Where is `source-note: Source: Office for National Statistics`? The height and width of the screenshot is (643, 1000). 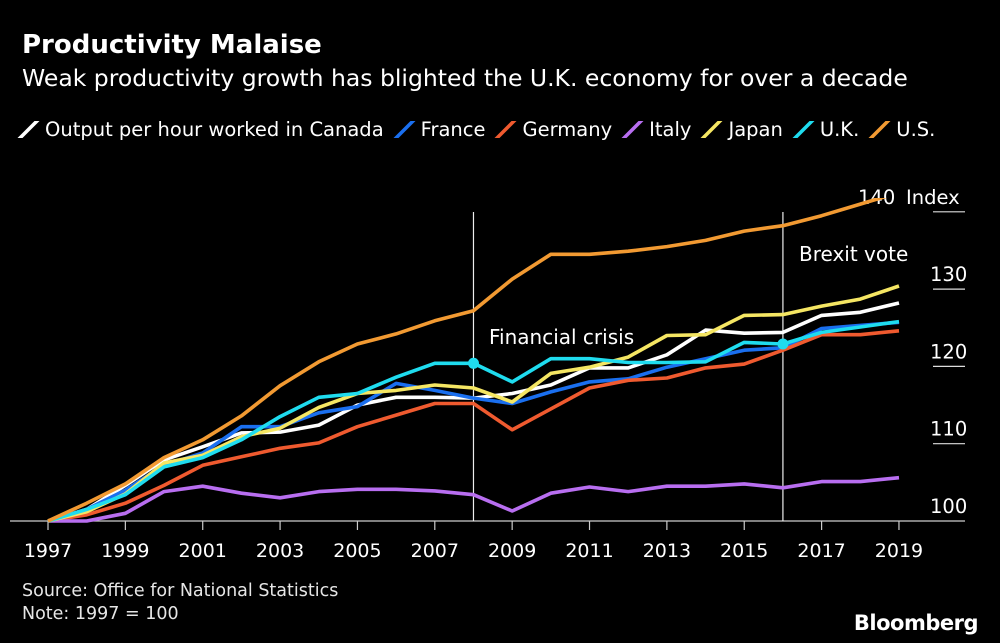
source-note: Source: Office for National Statistics is located at coordinates (180, 591).